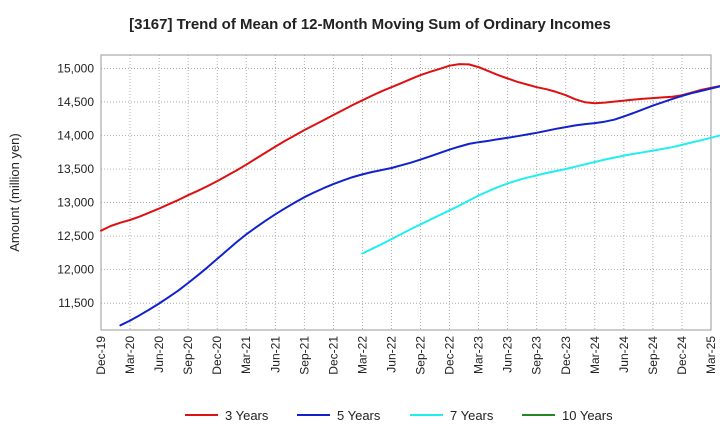  What do you see at coordinates (75, 169) in the screenshot?
I see `y-tick-label: 13,500` at bounding box center [75, 169].